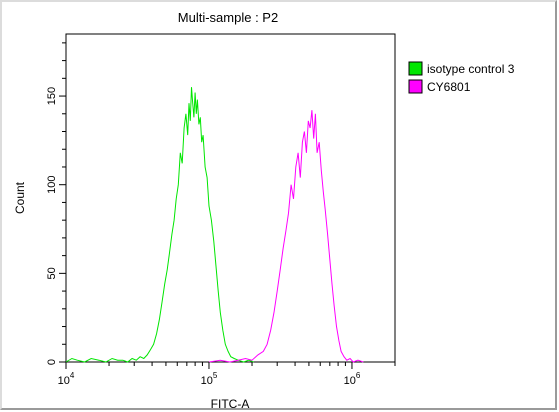 Image resolution: width=559 pixels, height=412 pixels. What do you see at coordinates (228, 17) in the screenshot?
I see `chart-title: Multi-sample : P2` at bounding box center [228, 17].